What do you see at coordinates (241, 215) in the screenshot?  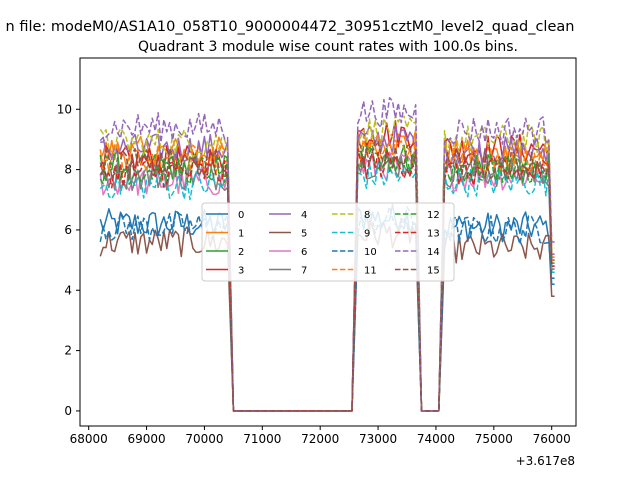 I see `legend-label-0: 0` at bounding box center [241, 215].